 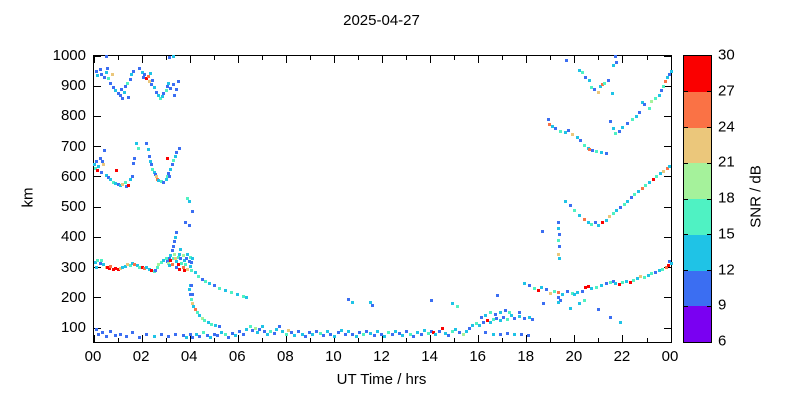 What do you see at coordinates (726, 234) in the screenshot?
I see `colorbar-tick-label: 15` at bounding box center [726, 234].